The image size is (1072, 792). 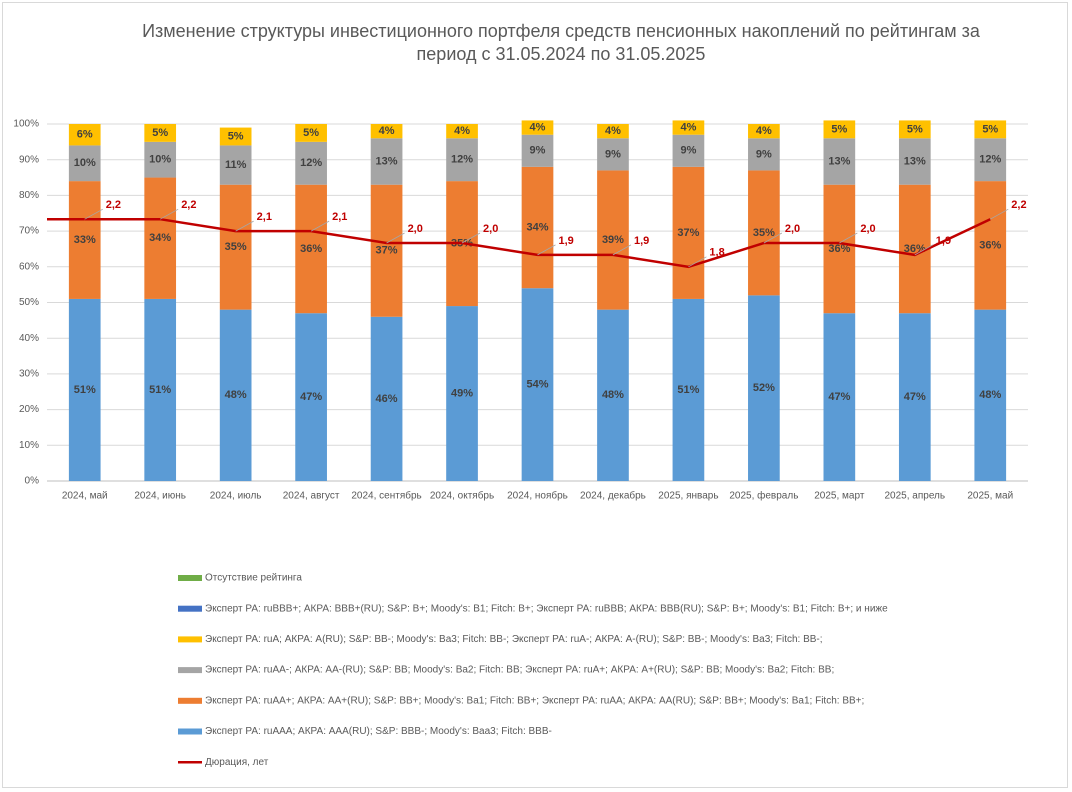 I want to click on line-label: 2,0, so click(x=490, y=229).